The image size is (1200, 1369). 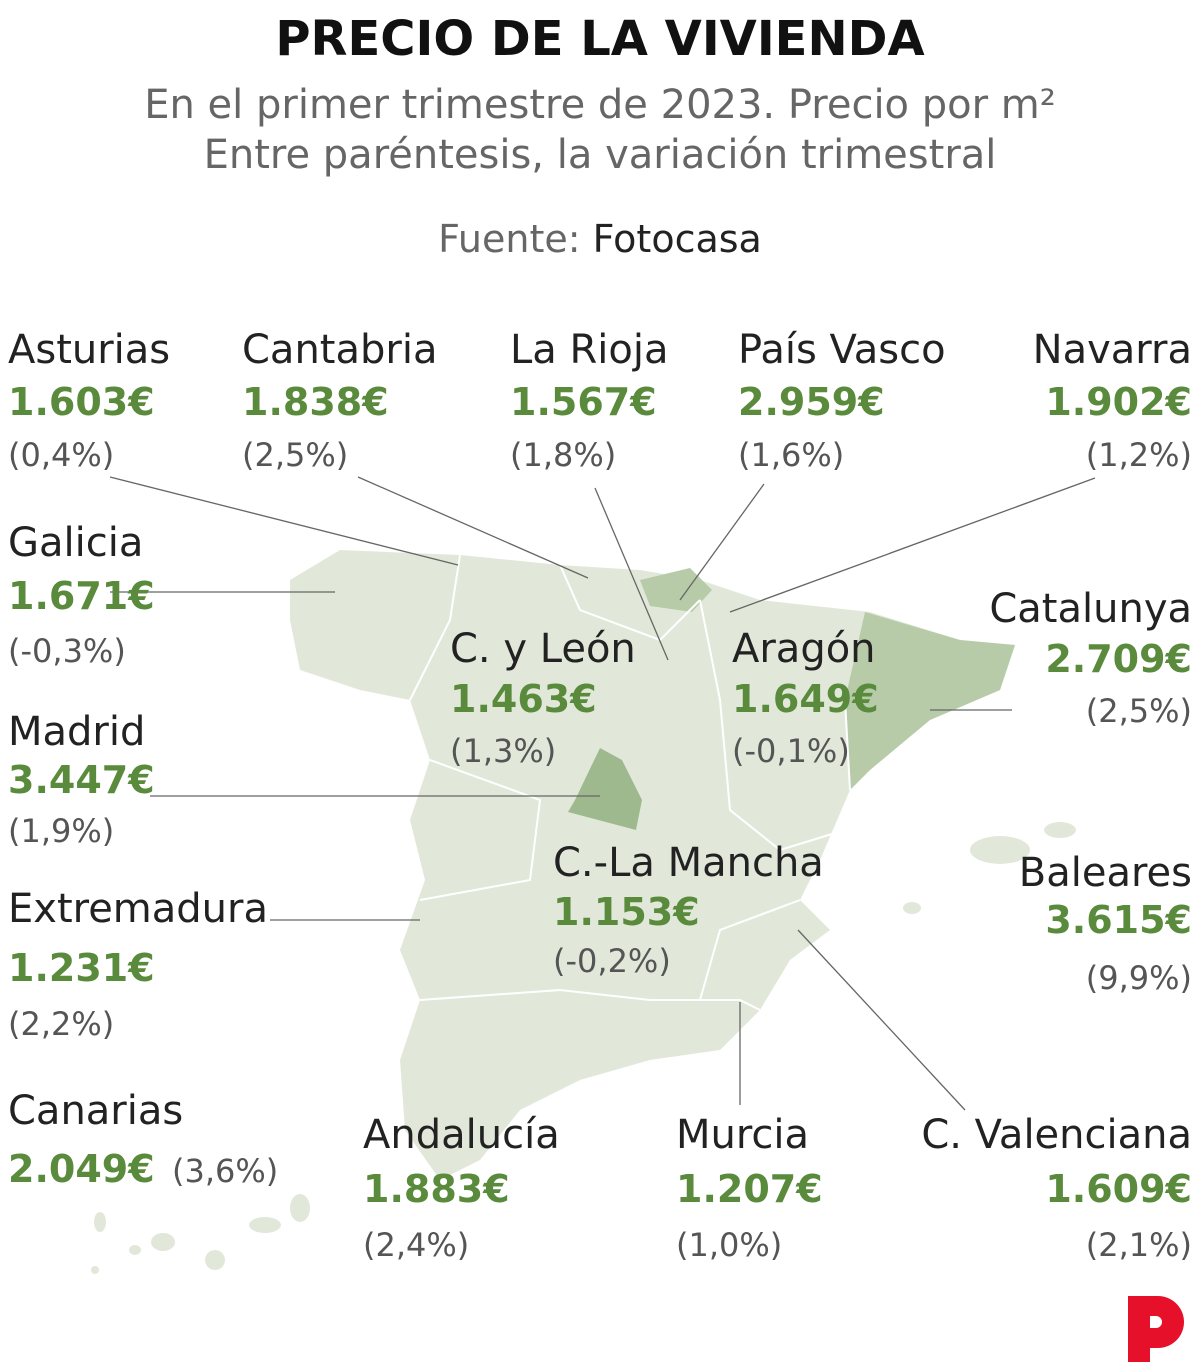 What do you see at coordinates (599, 39) in the screenshot?
I see `title: PRECIO DE LA VIVIENDA` at bounding box center [599, 39].